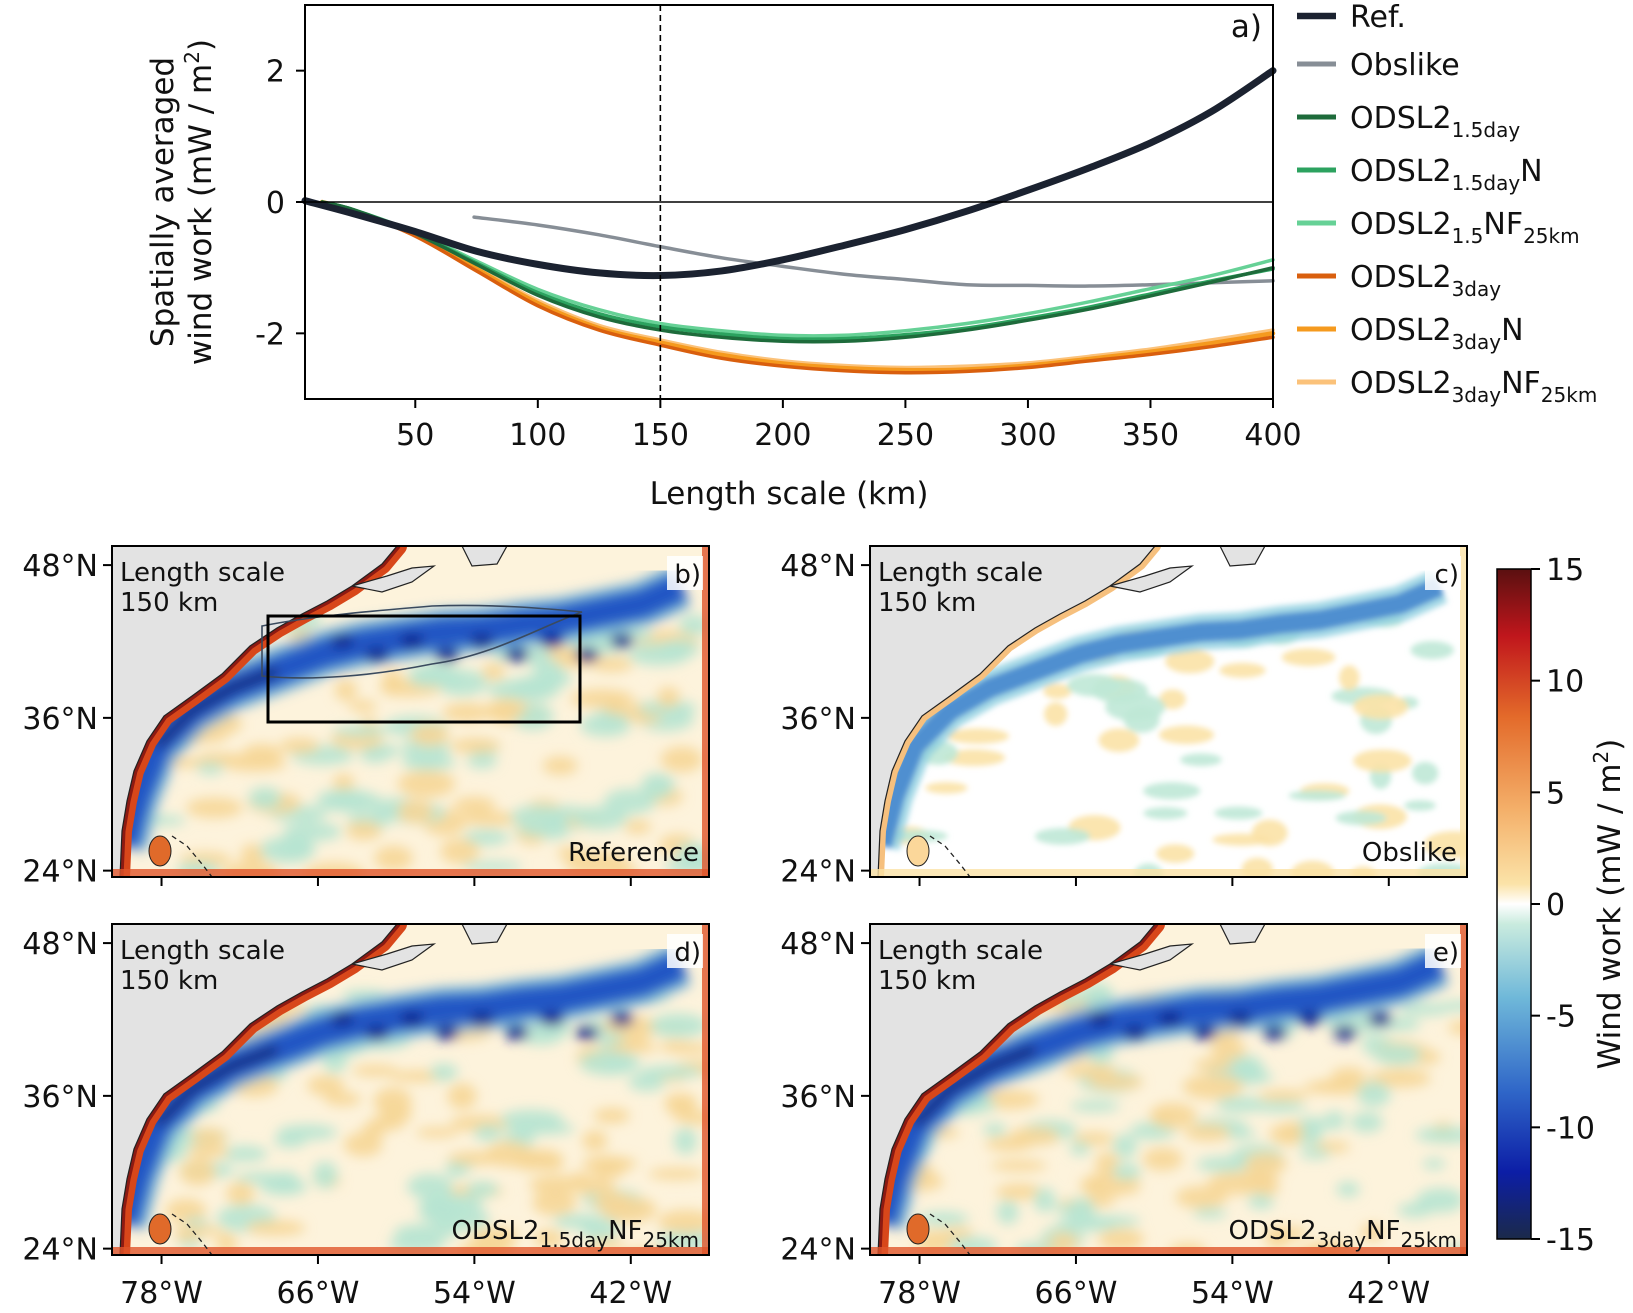  Describe the element at coordinates (199, 202) in the screenshot. I see `y-axis-label-line2: wind work (mW / m2)` at that location.